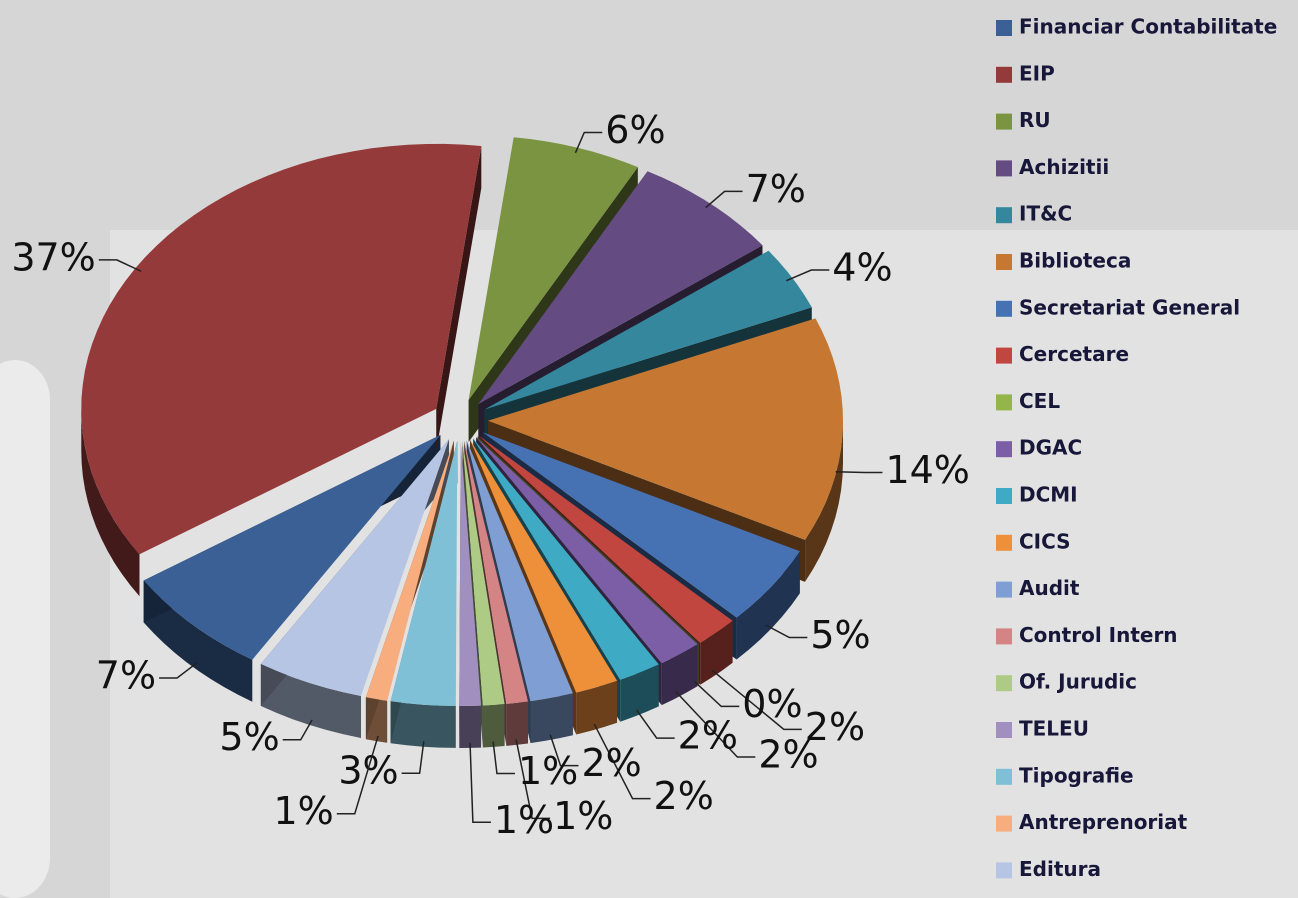  Describe the element at coordinates (1060, 869) in the screenshot. I see `legend-label: Editura` at that location.